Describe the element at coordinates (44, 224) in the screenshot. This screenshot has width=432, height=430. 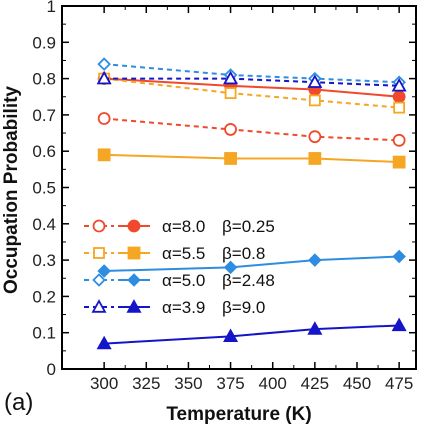
I see `y-tick-label: 0.4` at that location.